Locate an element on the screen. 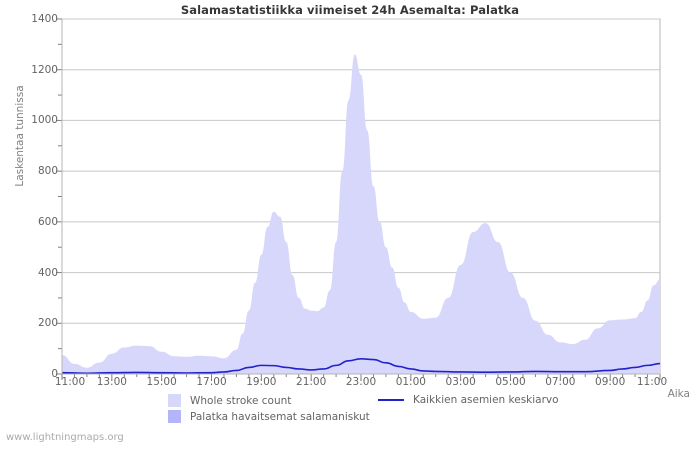 The width and height of the screenshot is (700, 450). x-tick-label: 09:00 is located at coordinates (610, 382).